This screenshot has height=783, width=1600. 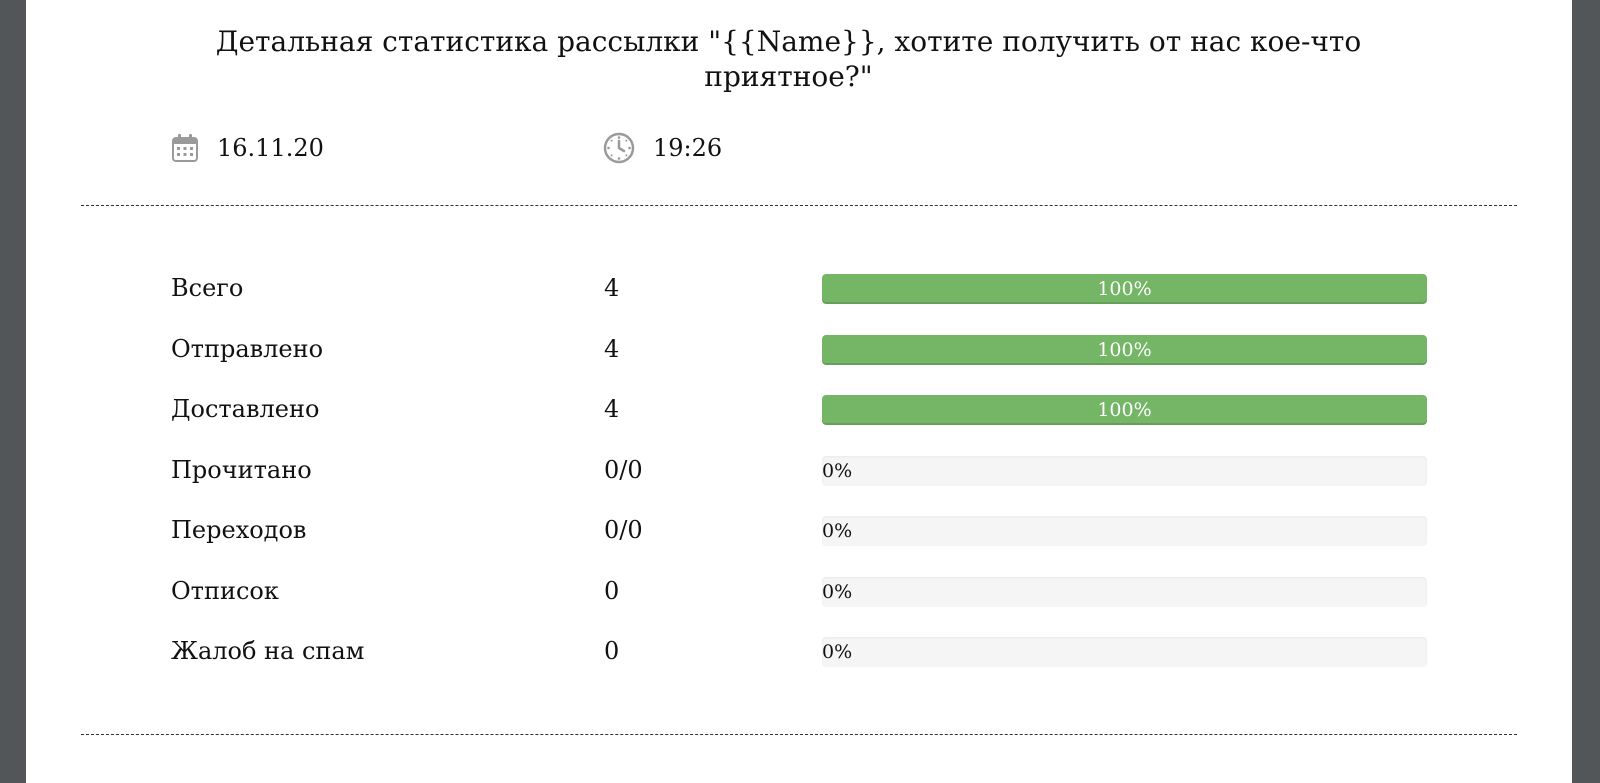 I want to click on clock-icon, so click(x=619, y=148).